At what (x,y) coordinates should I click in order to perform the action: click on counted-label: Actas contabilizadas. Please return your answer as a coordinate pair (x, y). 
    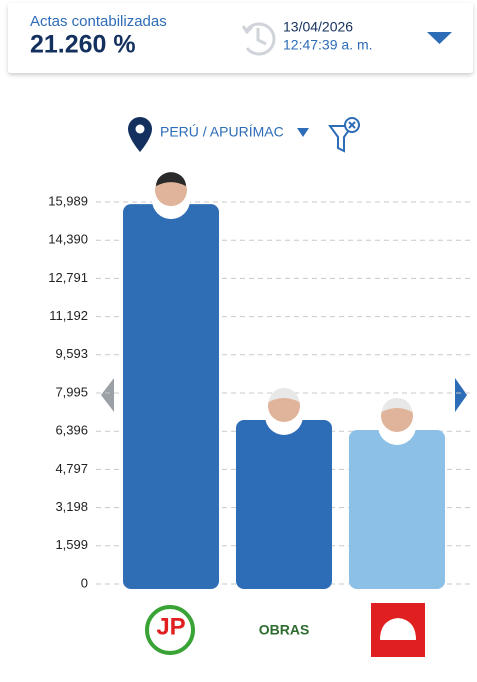
    Looking at the image, I should click on (98, 21).